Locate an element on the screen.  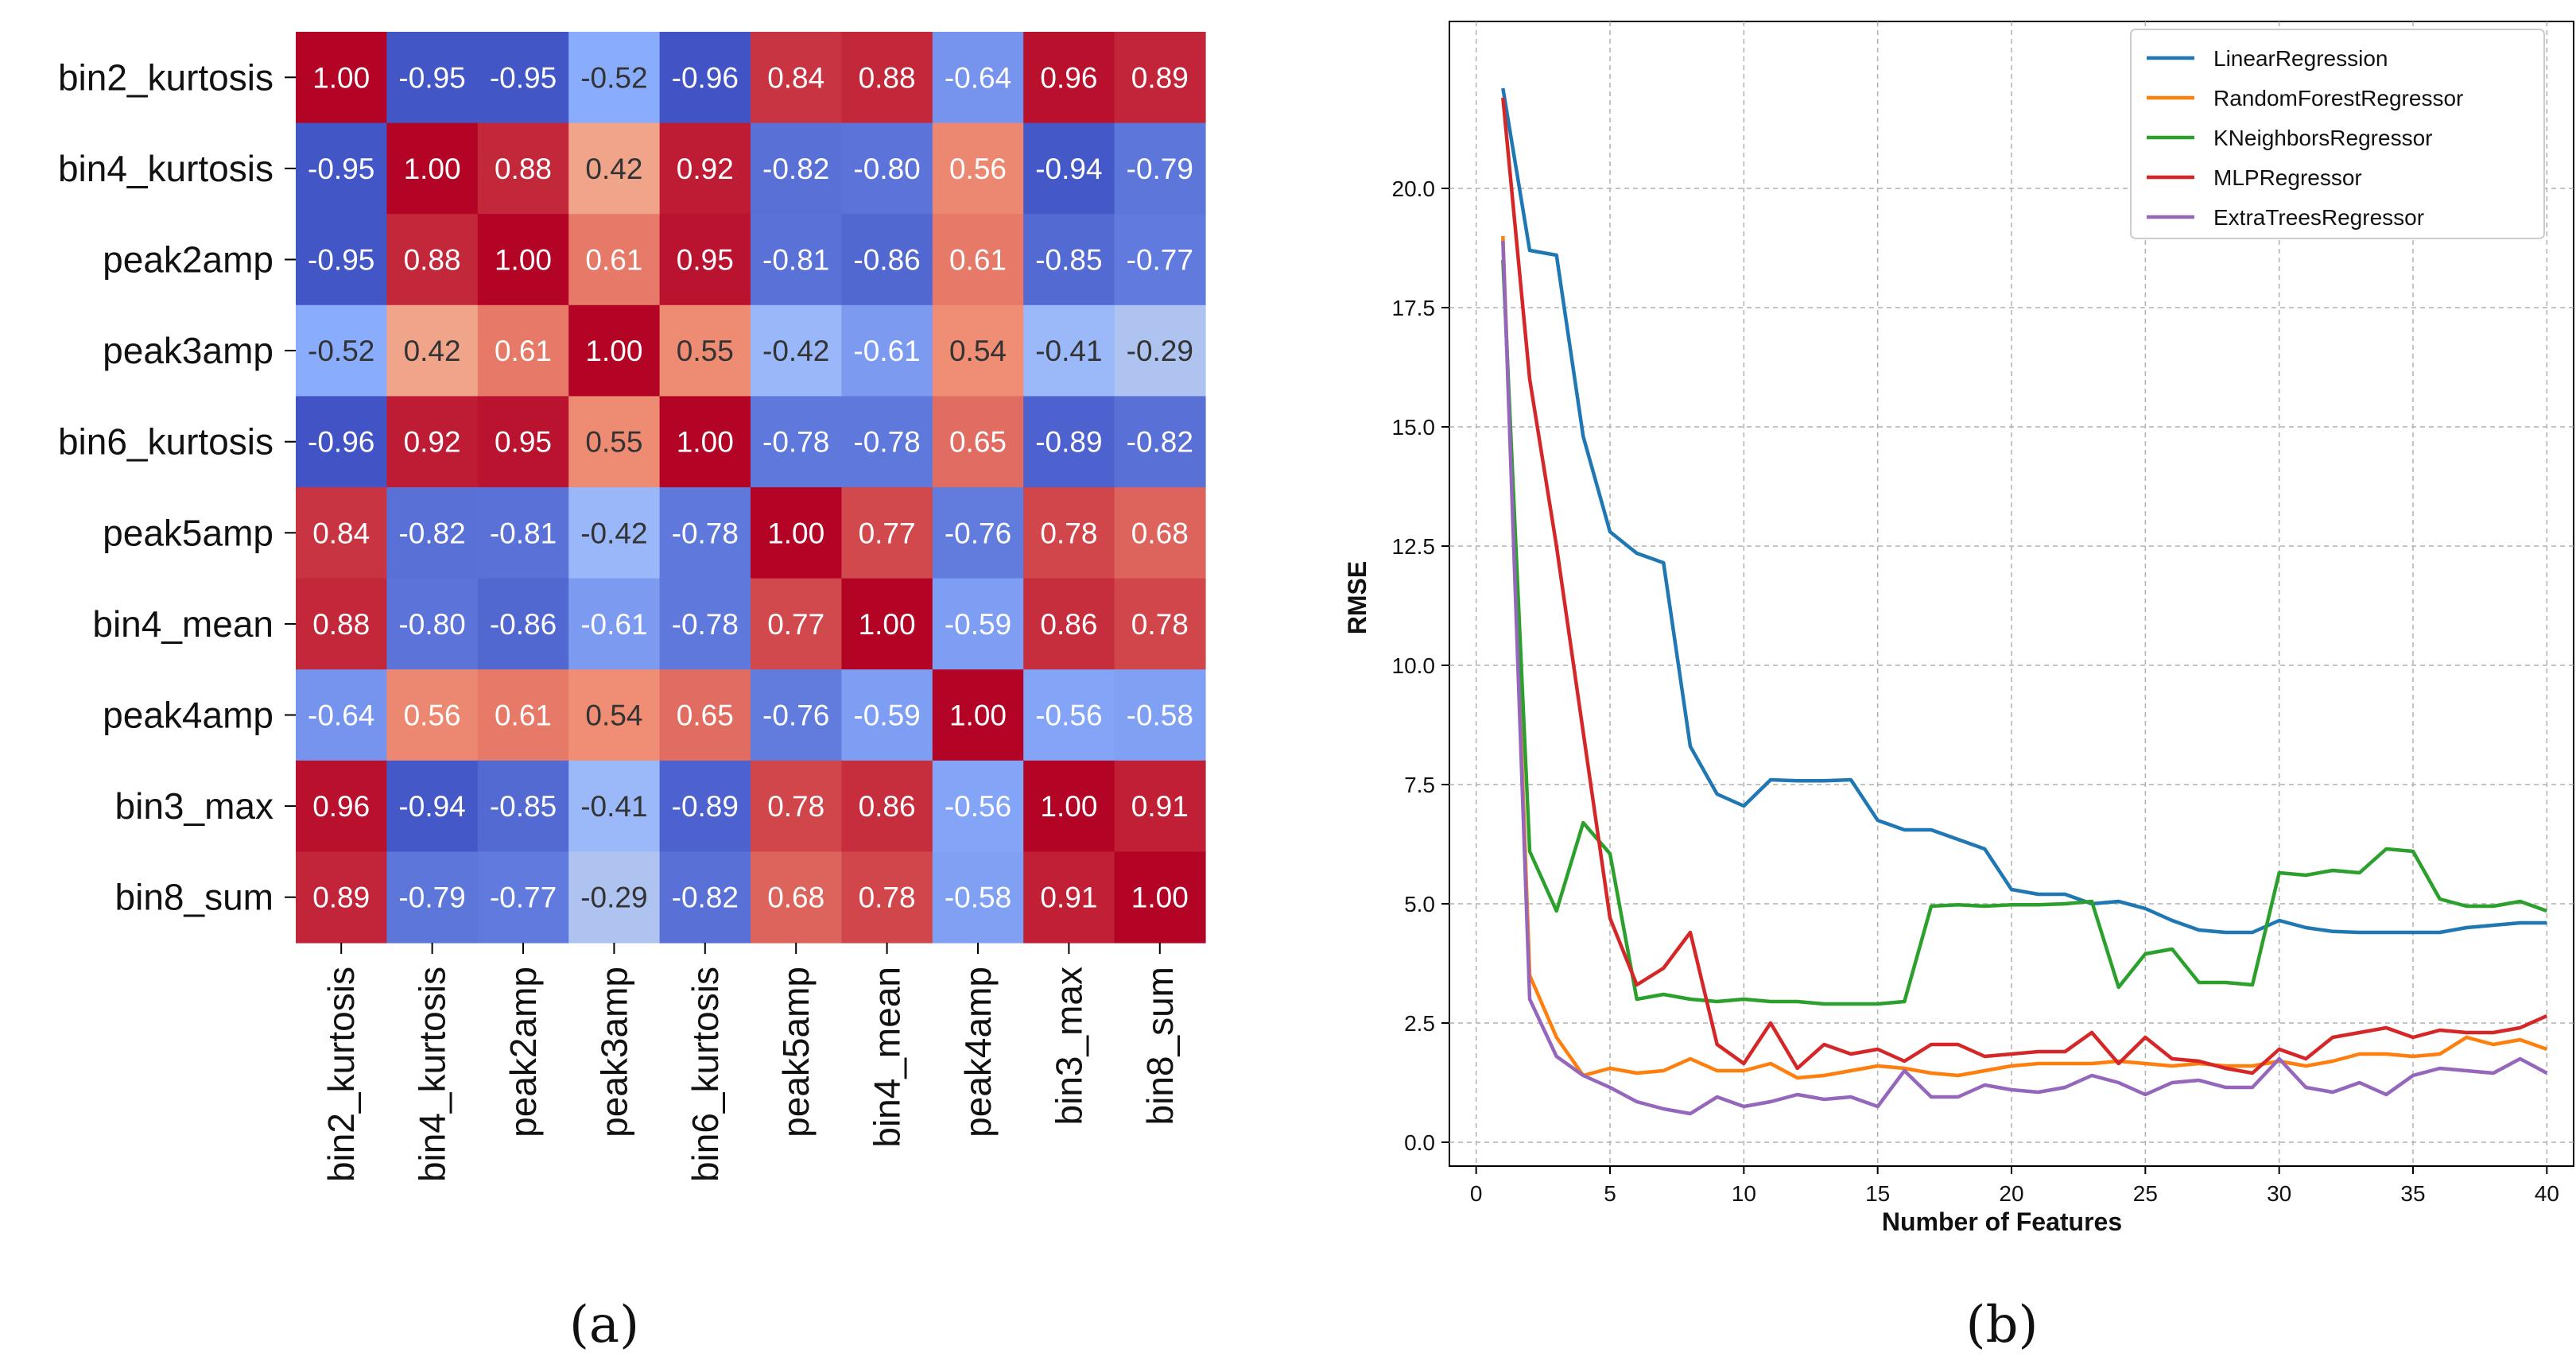
x-tick-label: 30 is located at coordinates (2279, 1193).